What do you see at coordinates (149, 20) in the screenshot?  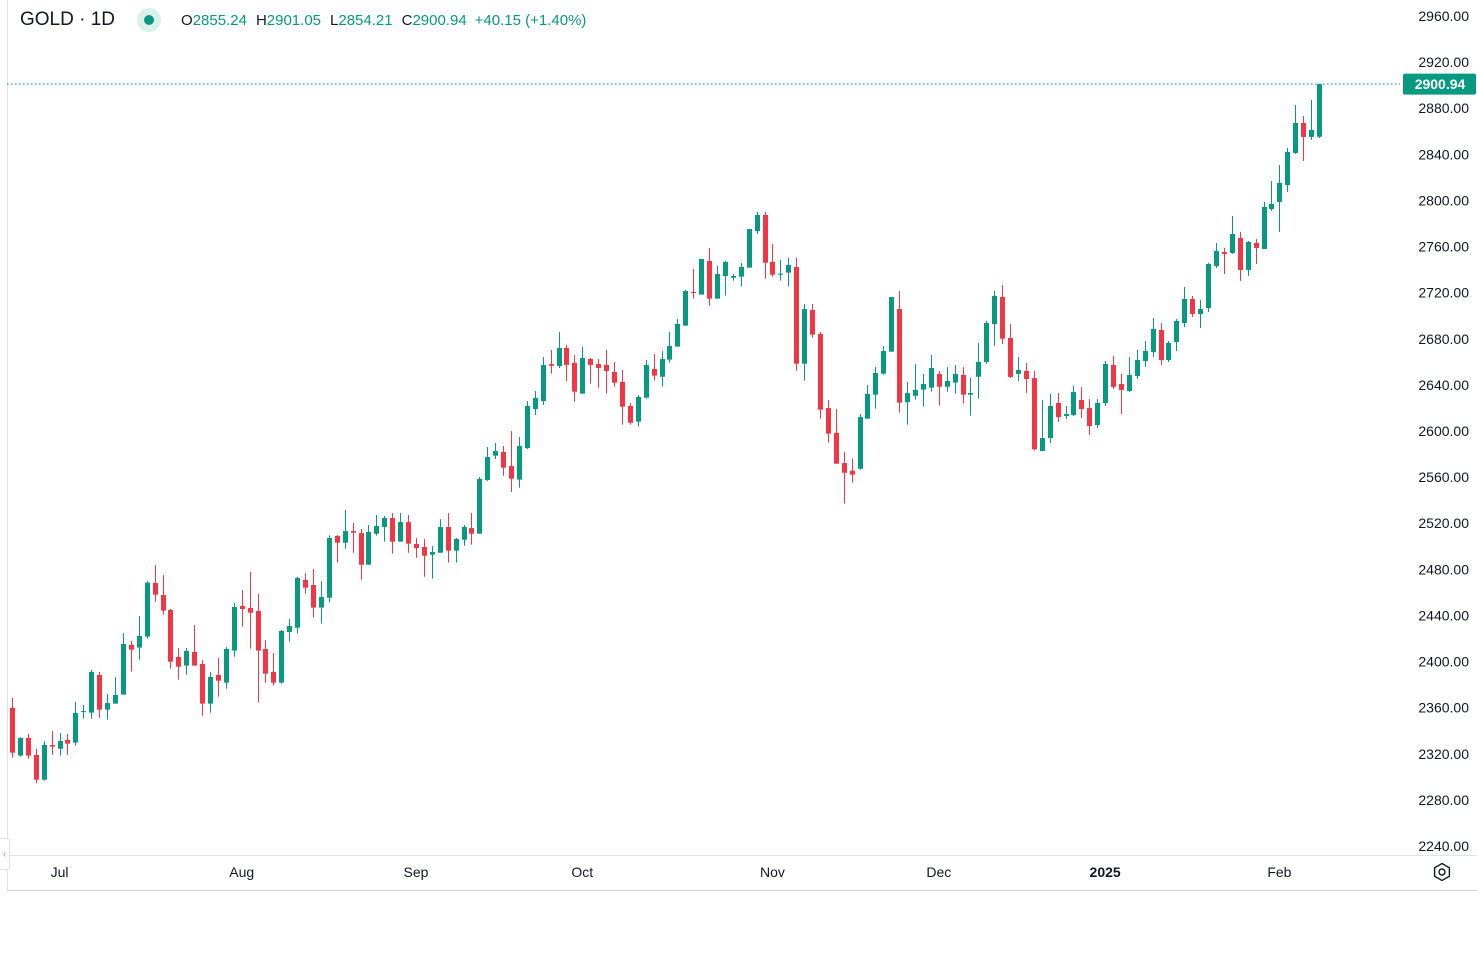 I see `market-status-icon` at bounding box center [149, 20].